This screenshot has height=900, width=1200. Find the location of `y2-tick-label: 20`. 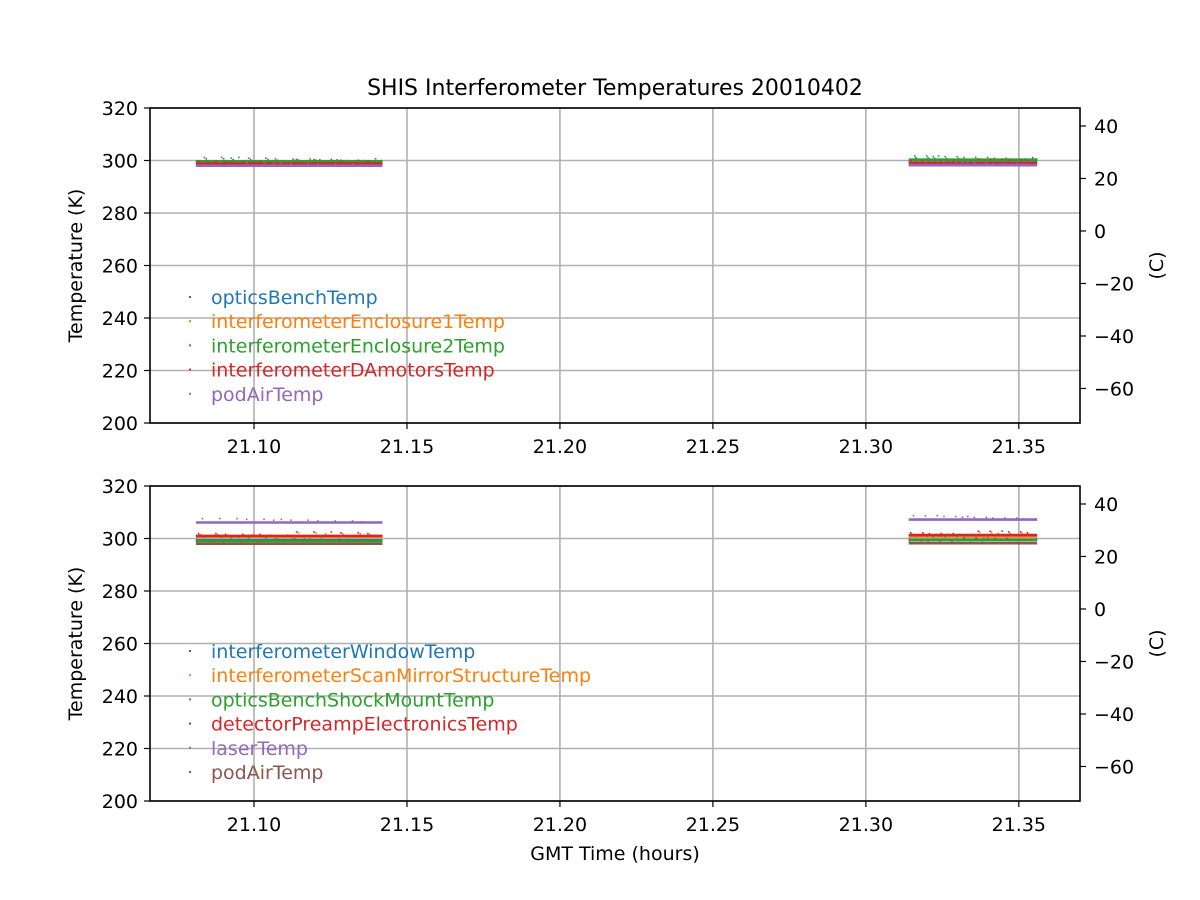

y2-tick-label: 20 is located at coordinates (1106, 557).